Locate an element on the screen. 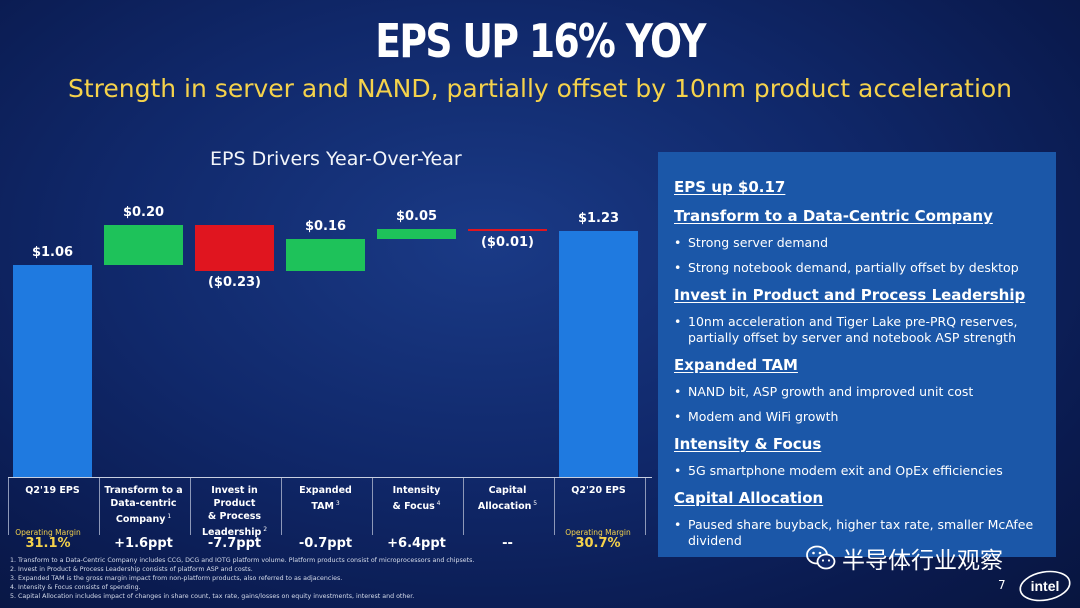  margin-delta: +6.4ppt is located at coordinates (416, 543).